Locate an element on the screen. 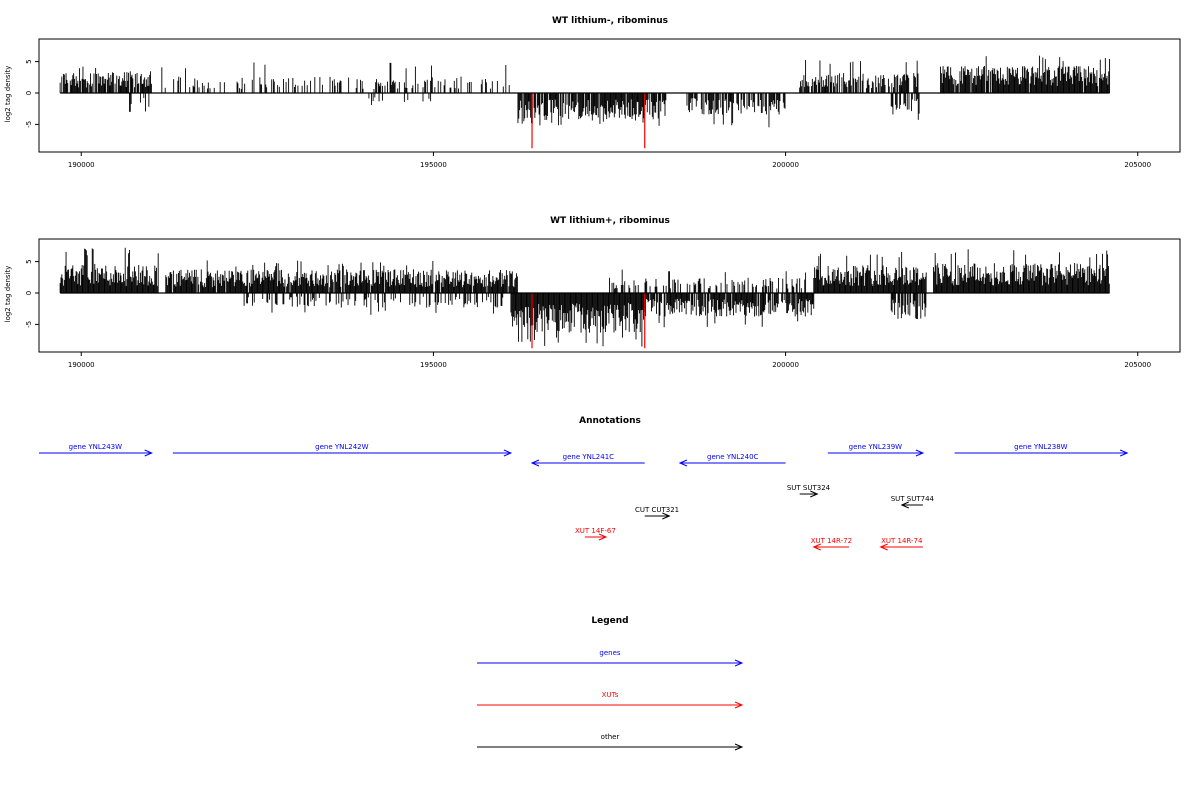 Image resolution: width=1200 pixels, height=800 pixels. feature-label: SUT SUT324 is located at coordinates (809, 488).